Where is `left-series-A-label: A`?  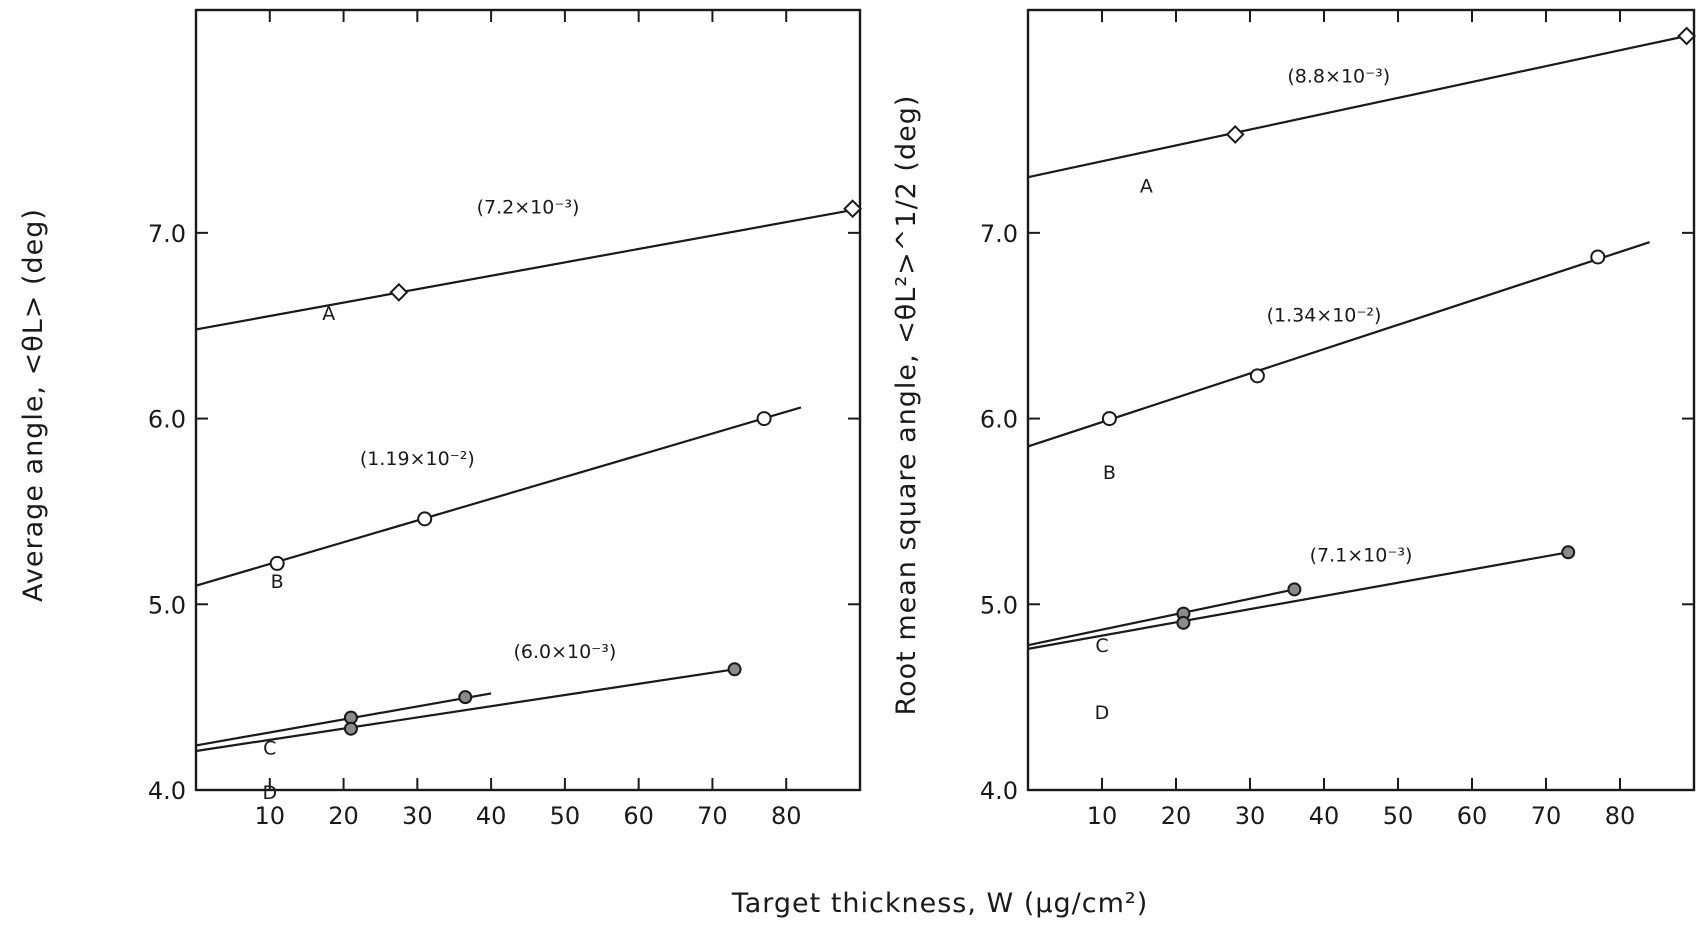
left-series-A-label: A is located at coordinates (328, 314).